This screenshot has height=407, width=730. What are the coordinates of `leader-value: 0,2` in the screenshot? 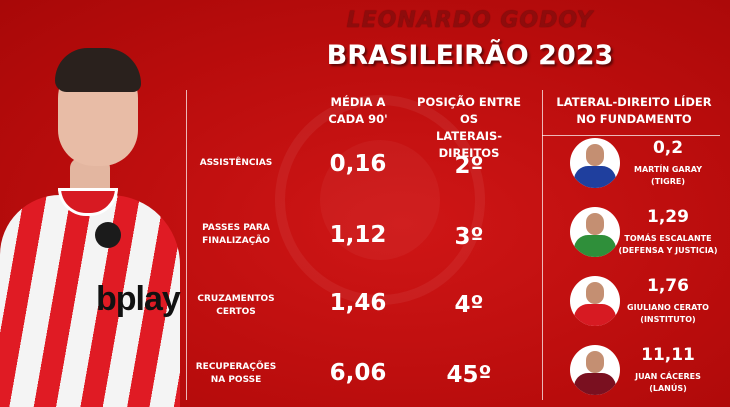 It's located at (668, 148).